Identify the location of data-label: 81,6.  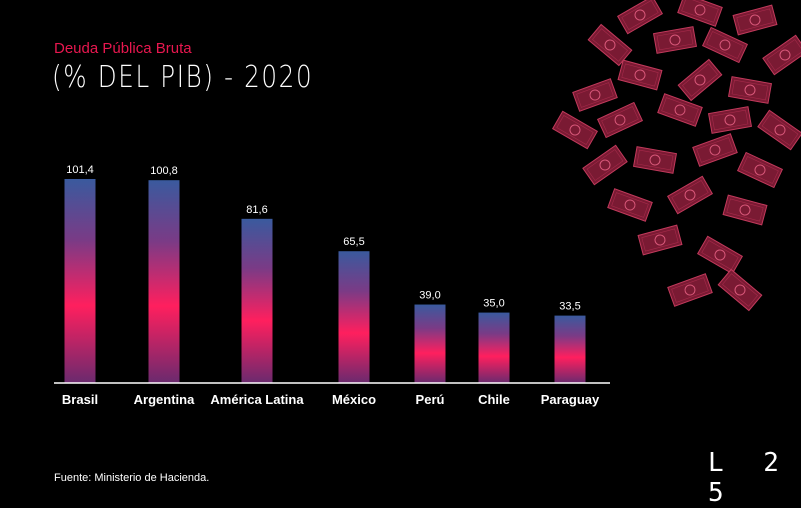
(256, 210).